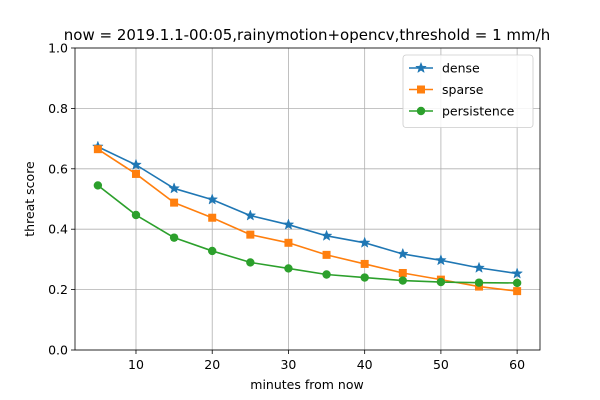 The height and width of the screenshot is (400, 600). I want to click on legend-label-persistence: persistence, so click(478, 111).